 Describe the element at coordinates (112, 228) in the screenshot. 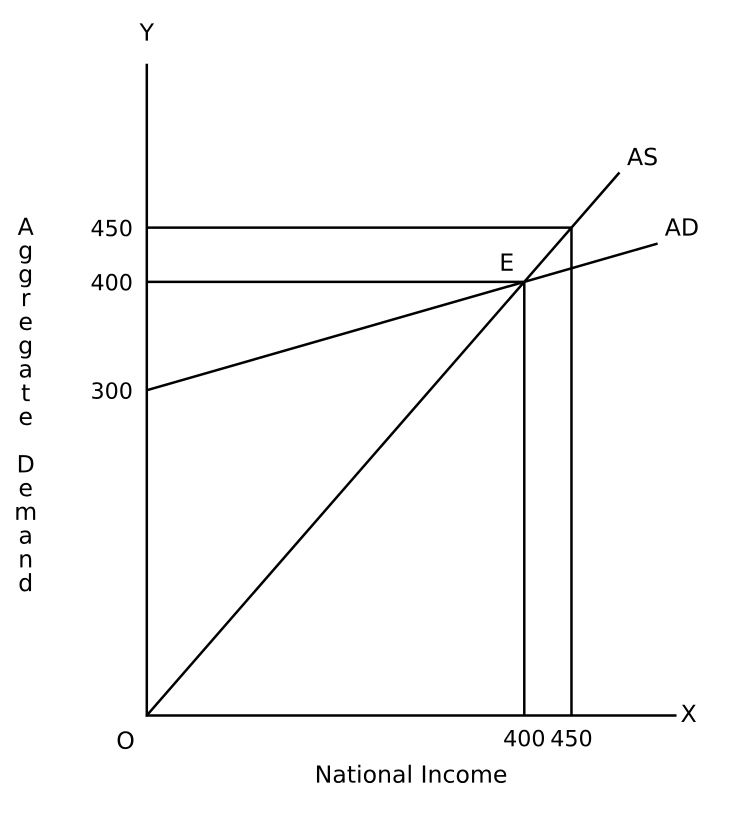

I see `y-tick-label: 450` at that location.